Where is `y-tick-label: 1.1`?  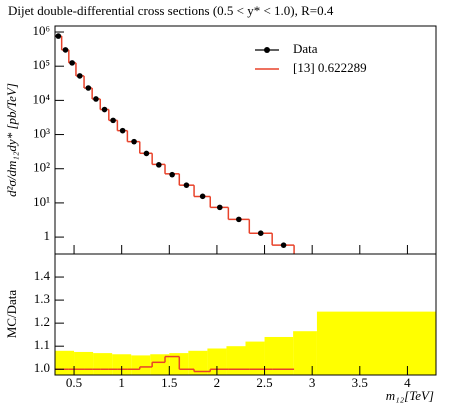
y-tick-label: 1.1 is located at coordinates (42, 344).